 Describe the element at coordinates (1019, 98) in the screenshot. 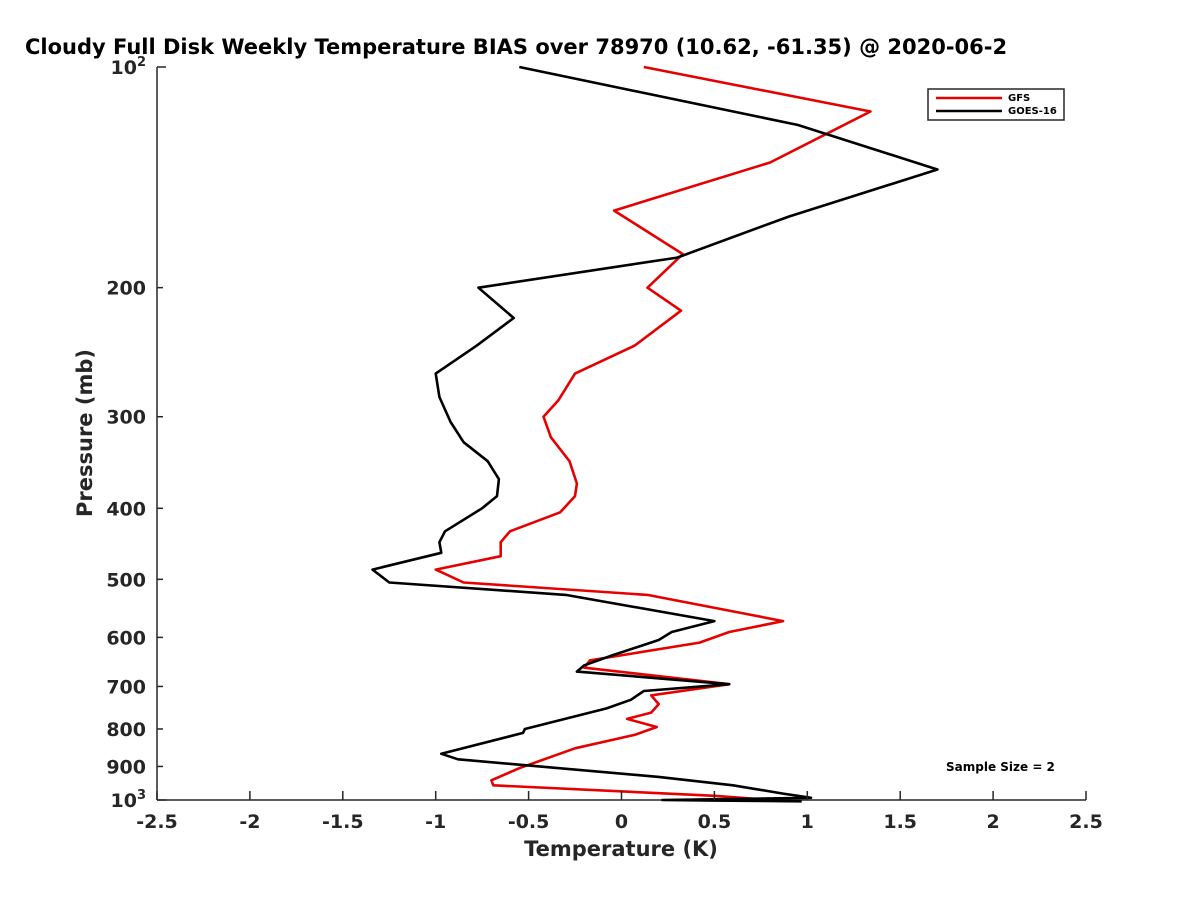

I see `legend-label-gfs: GFS` at that location.